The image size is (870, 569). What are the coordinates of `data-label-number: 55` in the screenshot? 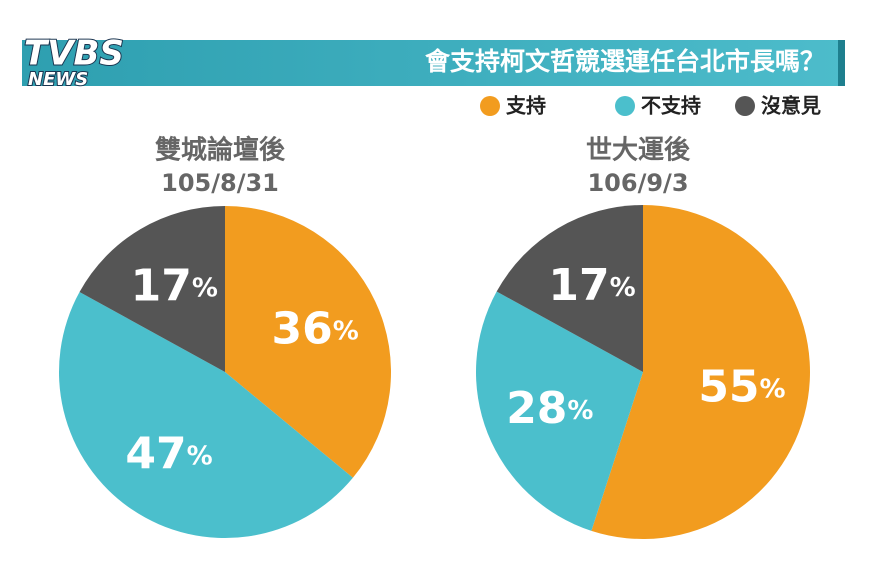 It's located at (728, 387).